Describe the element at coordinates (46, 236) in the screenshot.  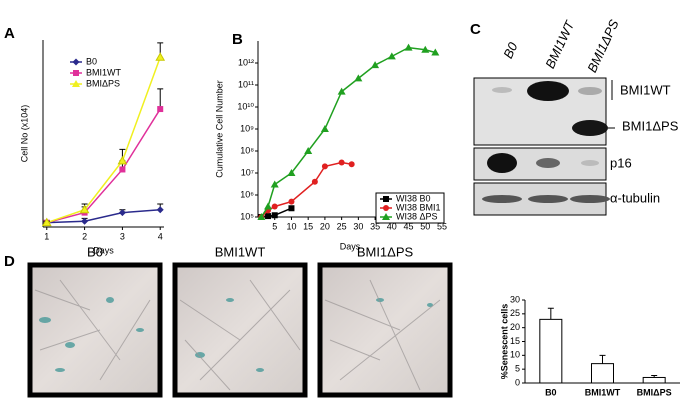
I see `x-tick-label: 1` at that location.